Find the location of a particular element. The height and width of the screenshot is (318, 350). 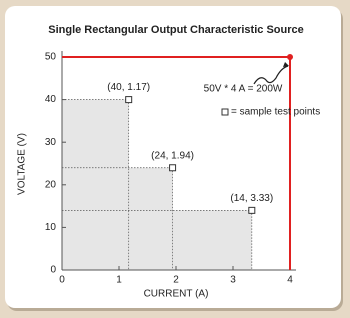

y-tick-label: 30 is located at coordinates (51, 142).